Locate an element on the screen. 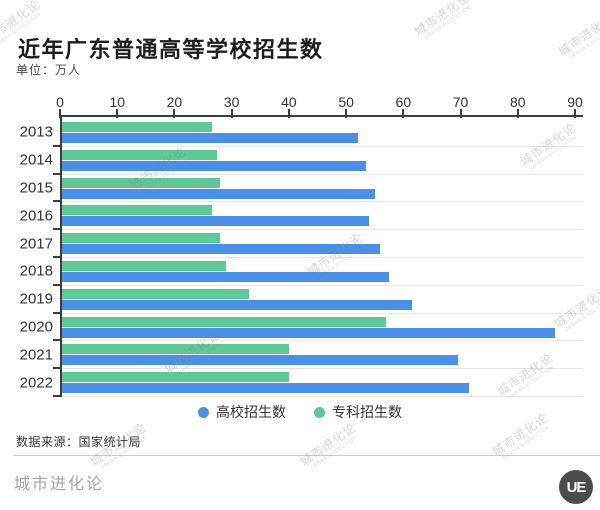  y-axis-label-2022: 2022 is located at coordinates (36, 383).